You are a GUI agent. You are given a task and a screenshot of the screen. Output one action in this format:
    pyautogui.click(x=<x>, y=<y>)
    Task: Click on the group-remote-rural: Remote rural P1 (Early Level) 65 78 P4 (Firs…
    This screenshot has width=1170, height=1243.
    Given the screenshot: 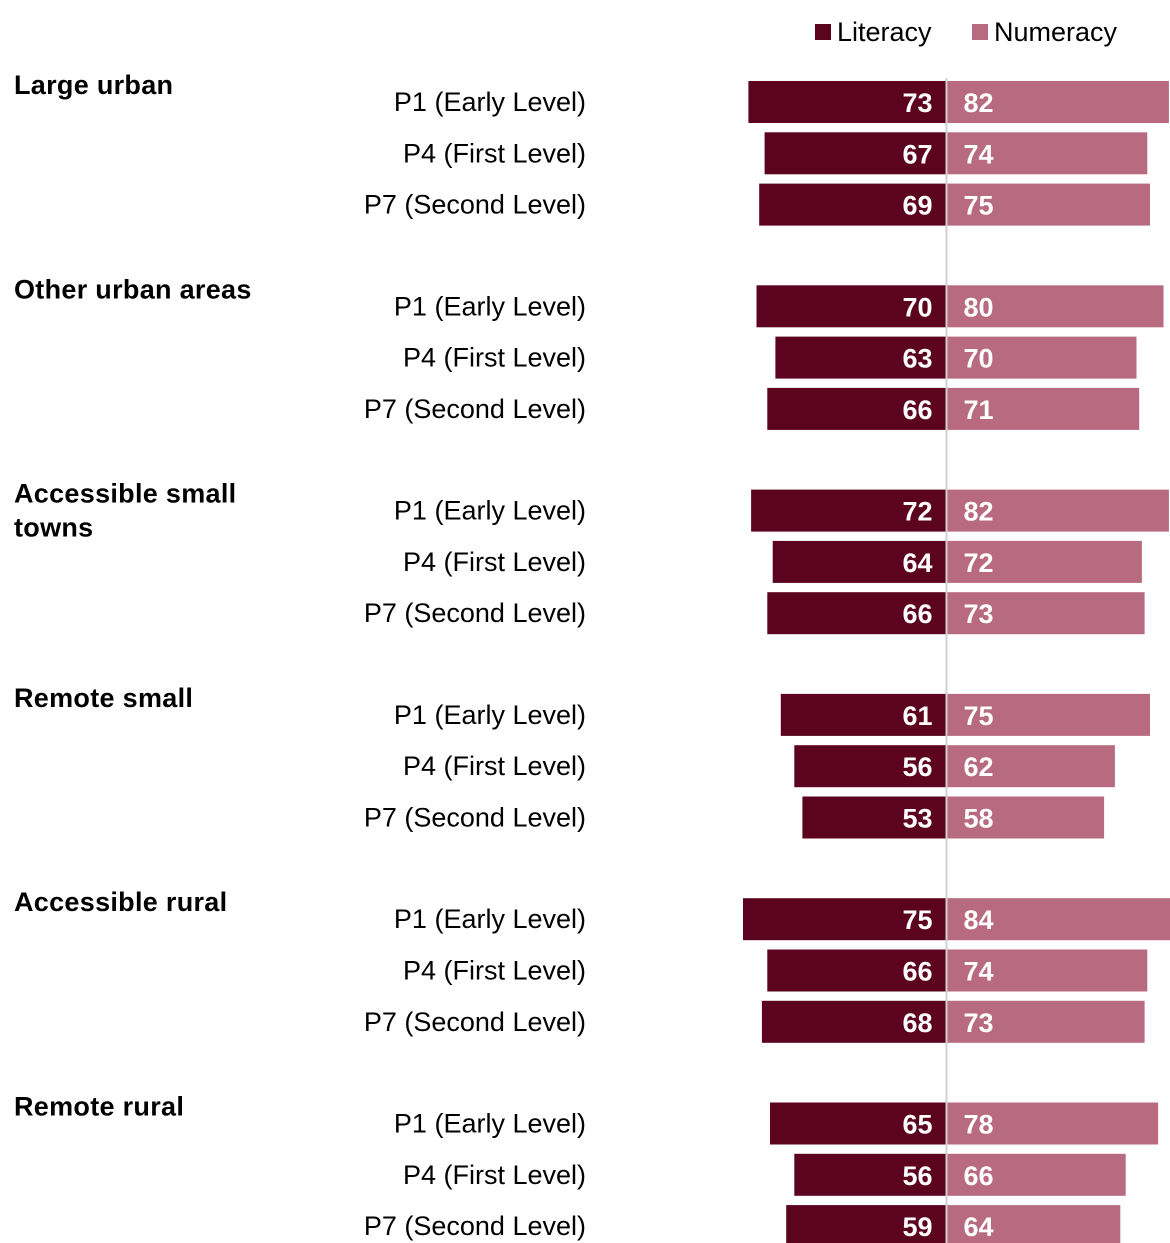 What is the action you would take?
    pyautogui.click(x=586, y=1167)
    